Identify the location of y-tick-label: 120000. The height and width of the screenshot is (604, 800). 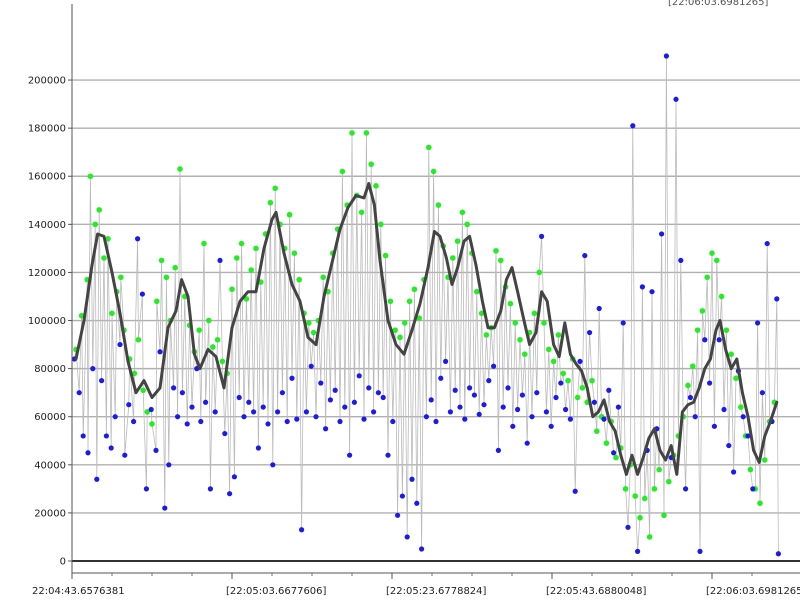
(47, 273).